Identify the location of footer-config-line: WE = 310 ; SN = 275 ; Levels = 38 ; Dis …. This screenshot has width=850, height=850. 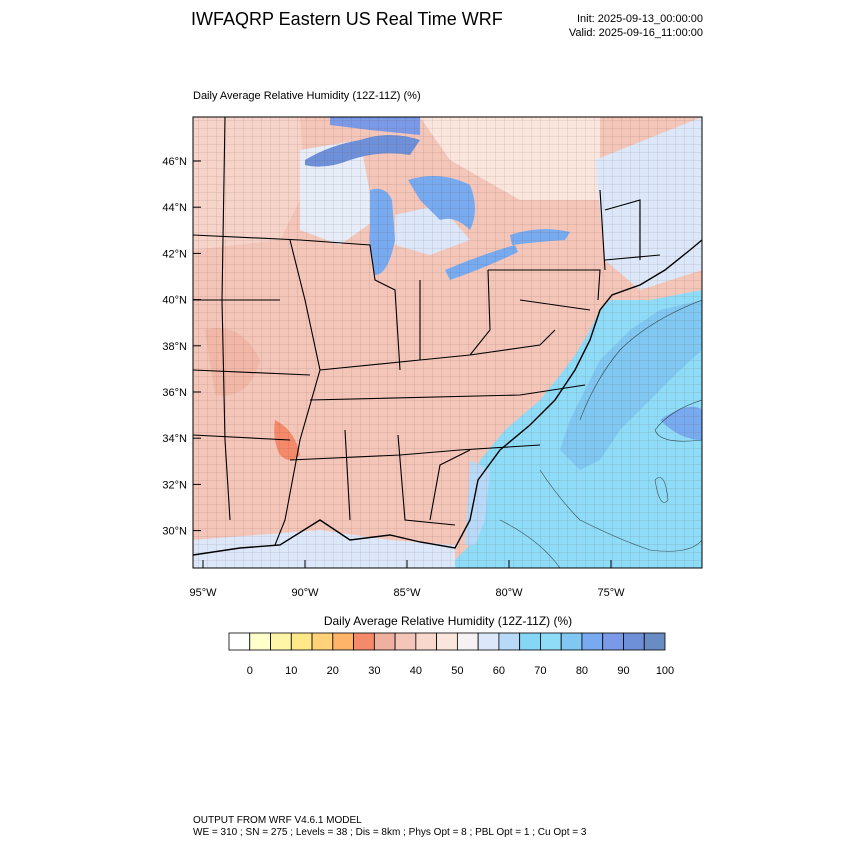
(390, 832).